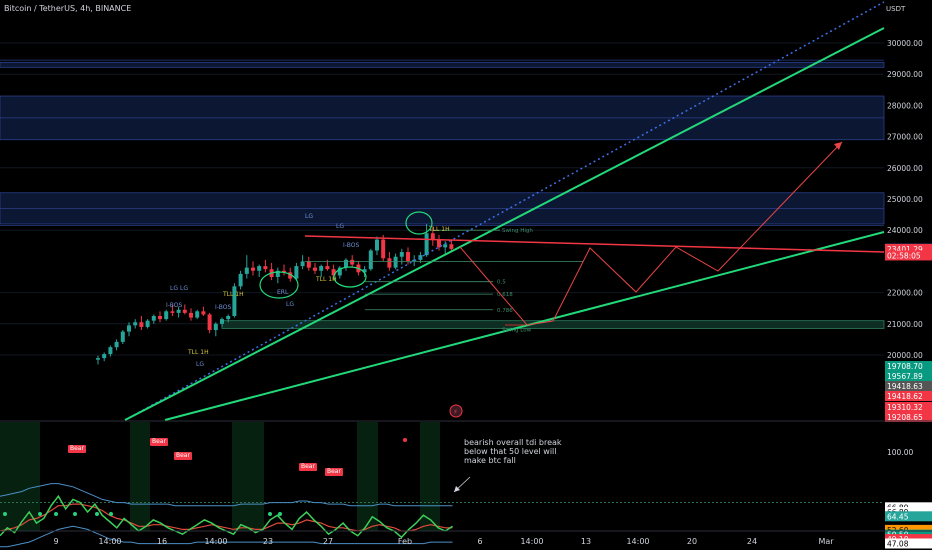  Describe the element at coordinates (898, 516) in the screenshot. I see `indicator-badge-label: 64.45` at that location.